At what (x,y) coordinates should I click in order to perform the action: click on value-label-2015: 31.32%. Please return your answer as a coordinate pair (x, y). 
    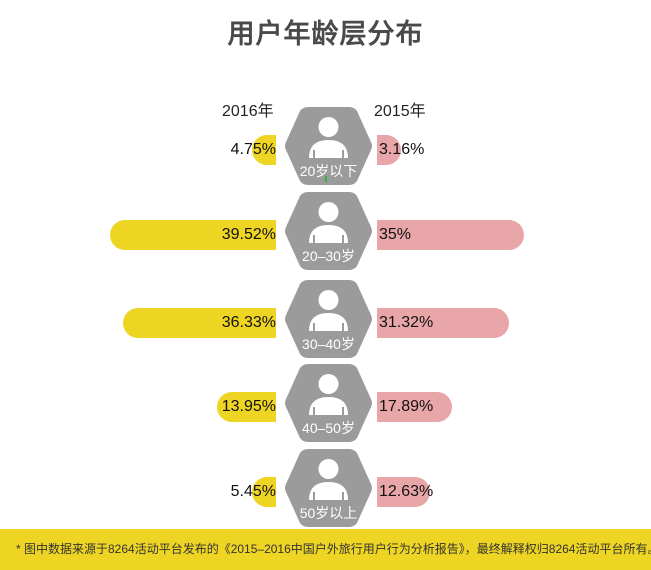
    Looking at the image, I should click on (406, 322).